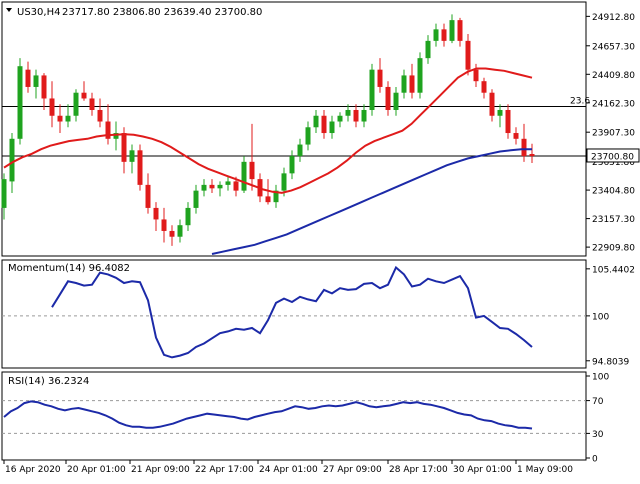 The width and height of the screenshot is (640, 484). Describe the element at coordinates (613, 249) in the screenshot. I see `price-tick-label: 22909.80` at that location.